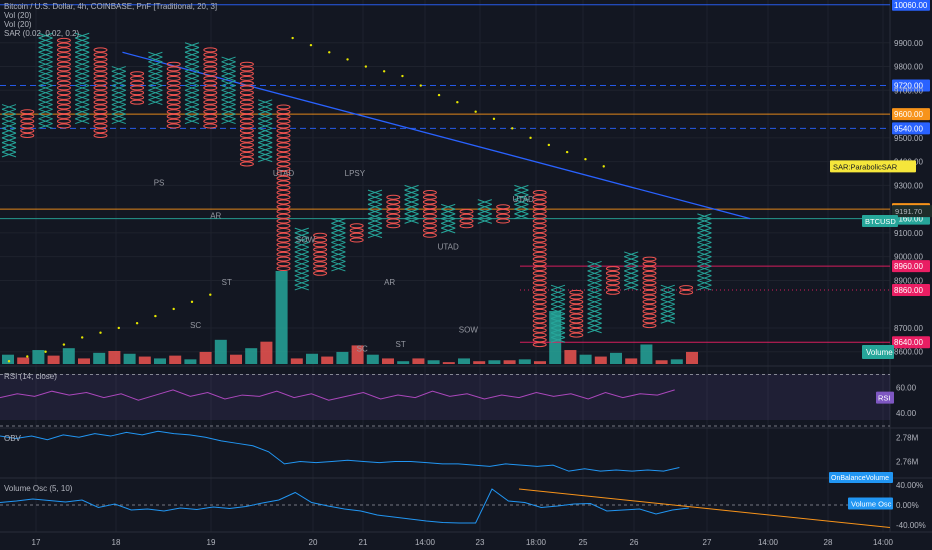 The image size is (932, 550). Describe the element at coordinates (907, 461) in the screenshot. I see `obv-axis-tick: 2.76M` at that location.